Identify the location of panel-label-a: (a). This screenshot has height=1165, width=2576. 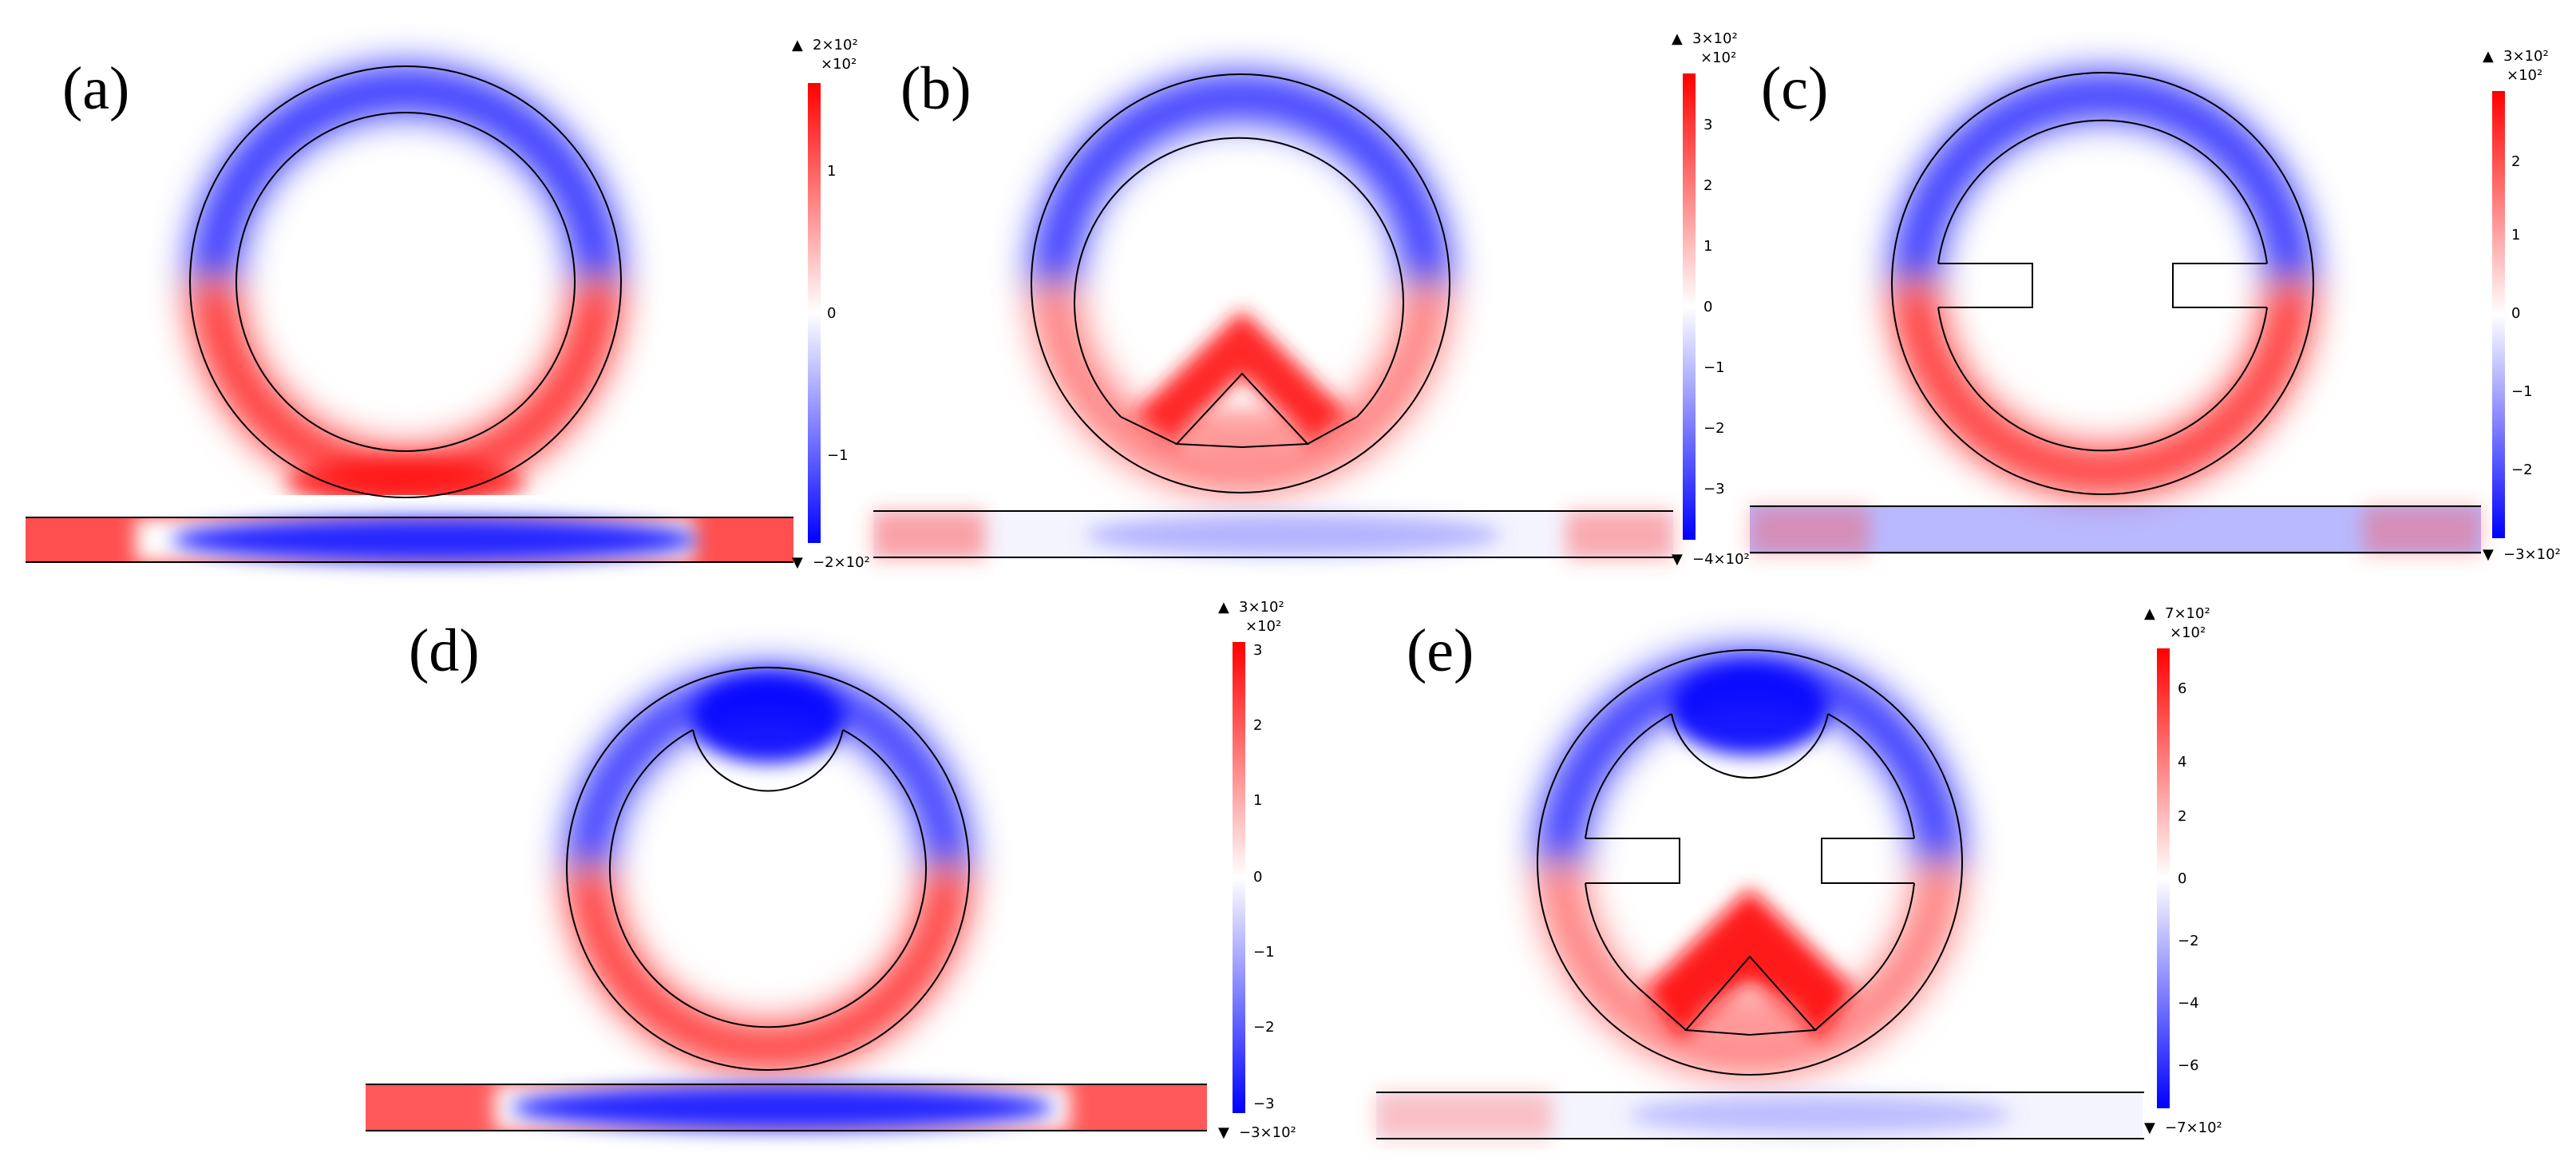
(95, 88).